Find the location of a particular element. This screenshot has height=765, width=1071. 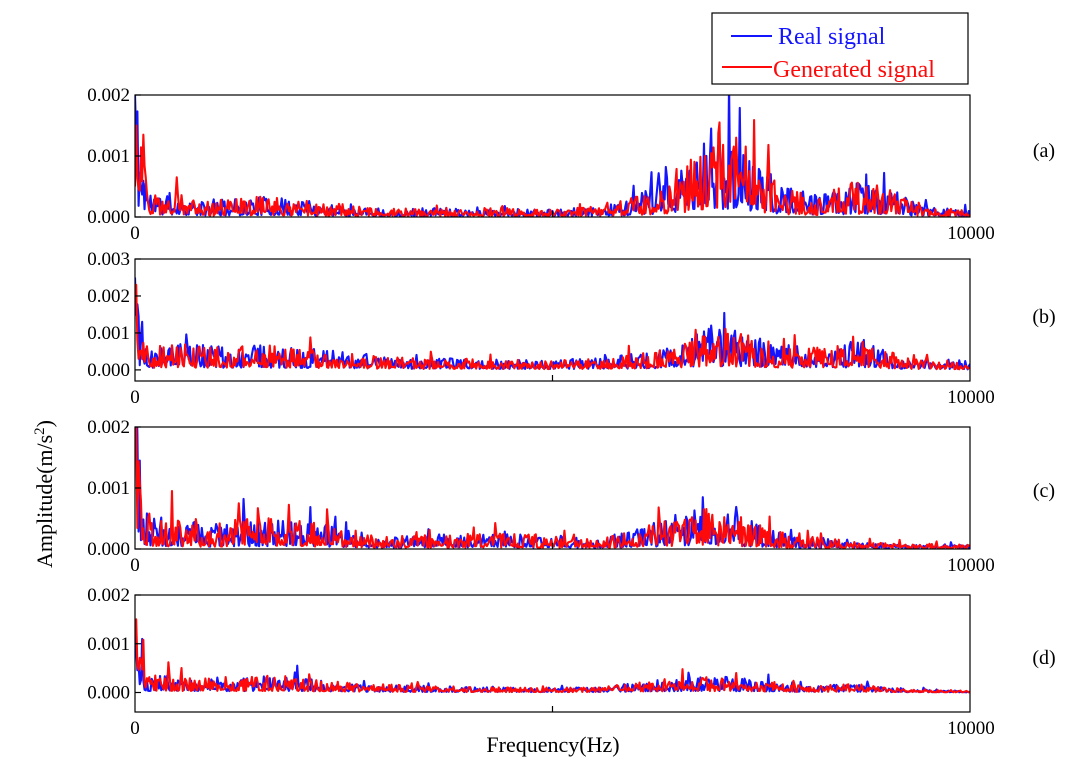

panel-label-b: (b) is located at coordinates (1043, 317).